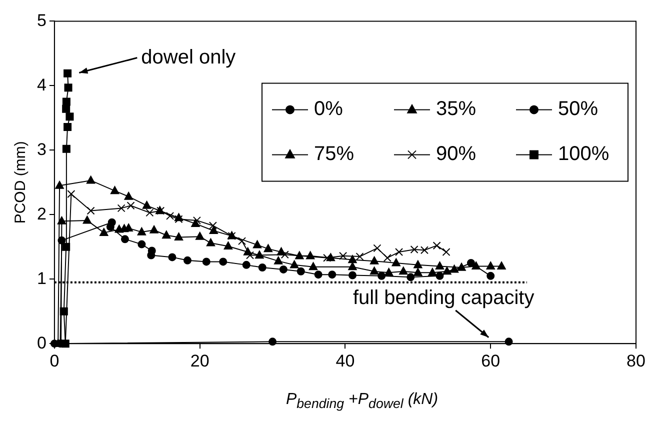 The height and width of the screenshot is (423, 664). Describe the element at coordinates (41, 20) in the screenshot. I see `y-tick-label: 5` at that location.